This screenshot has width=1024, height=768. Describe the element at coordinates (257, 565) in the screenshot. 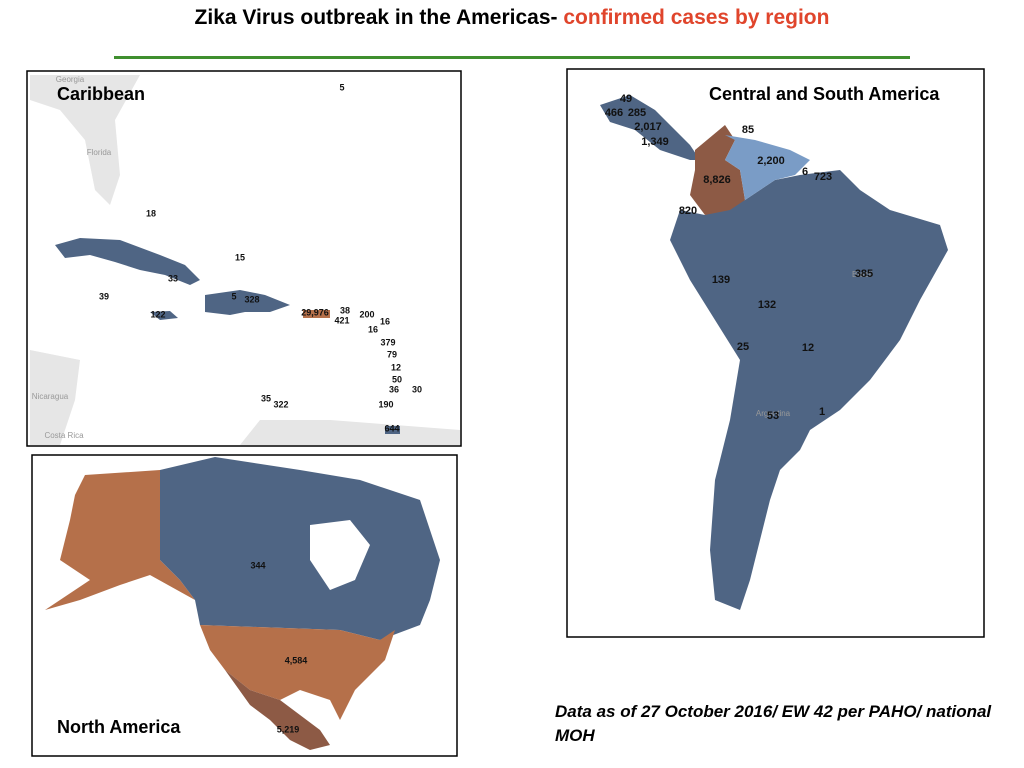

I see `case-label: 344` at that location.